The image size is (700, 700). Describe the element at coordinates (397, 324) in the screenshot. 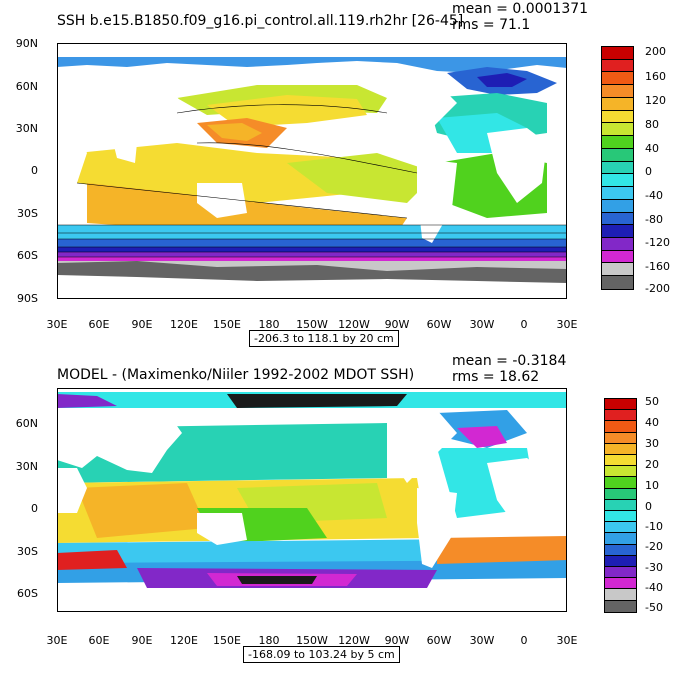

I see `top-lon-label: 90W` at that location.